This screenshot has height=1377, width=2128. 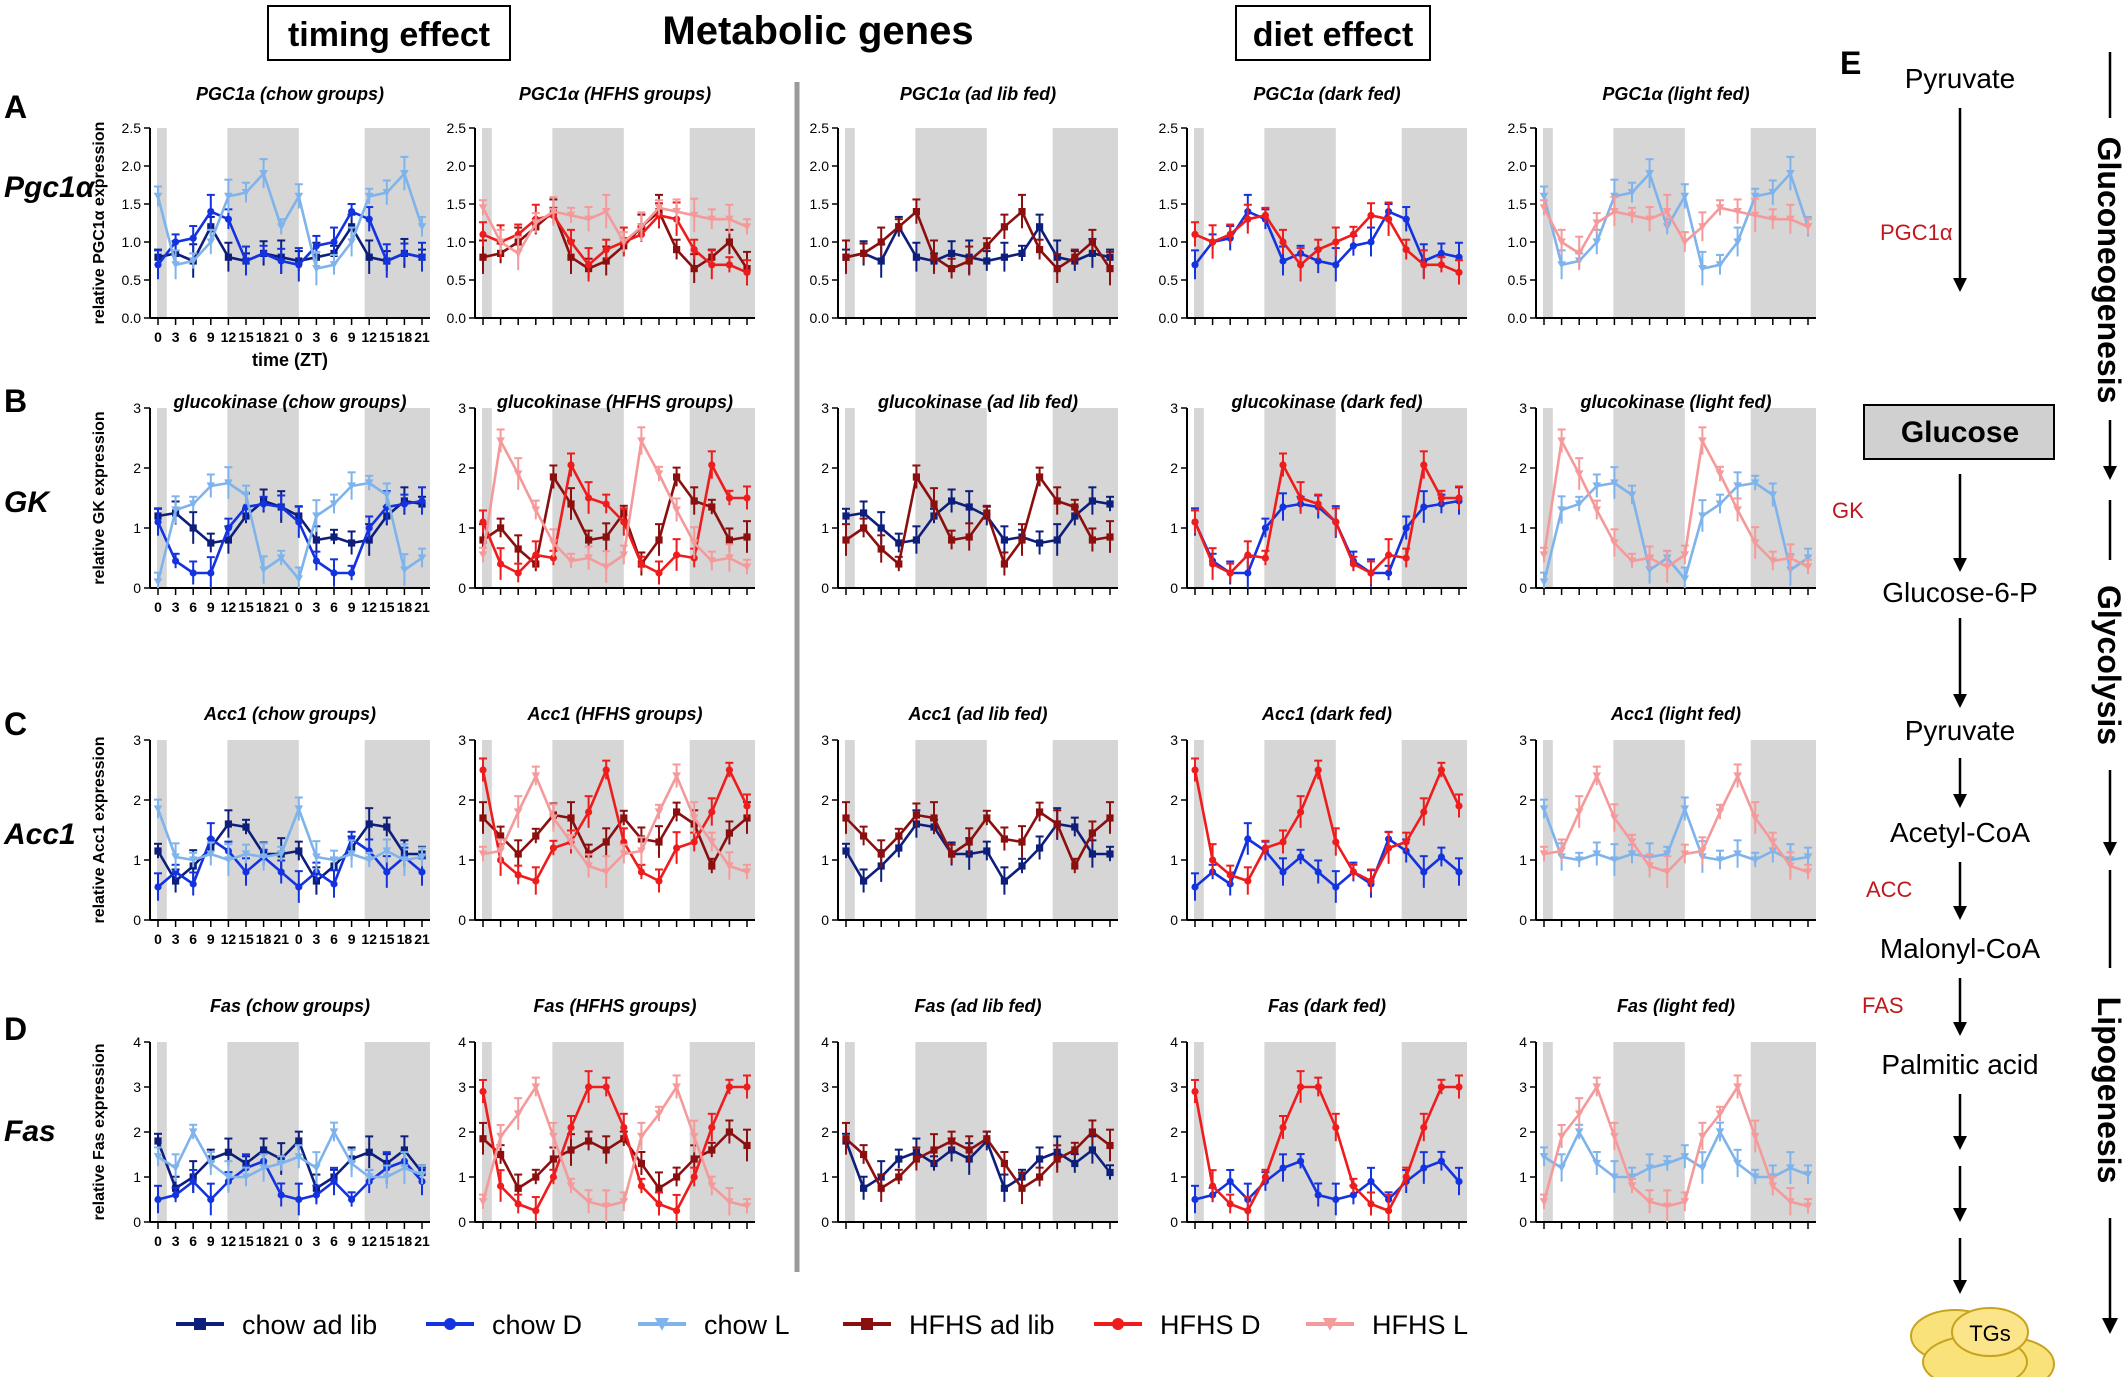 I want to click on row-letter-C: C, so click(x=15, y=724).